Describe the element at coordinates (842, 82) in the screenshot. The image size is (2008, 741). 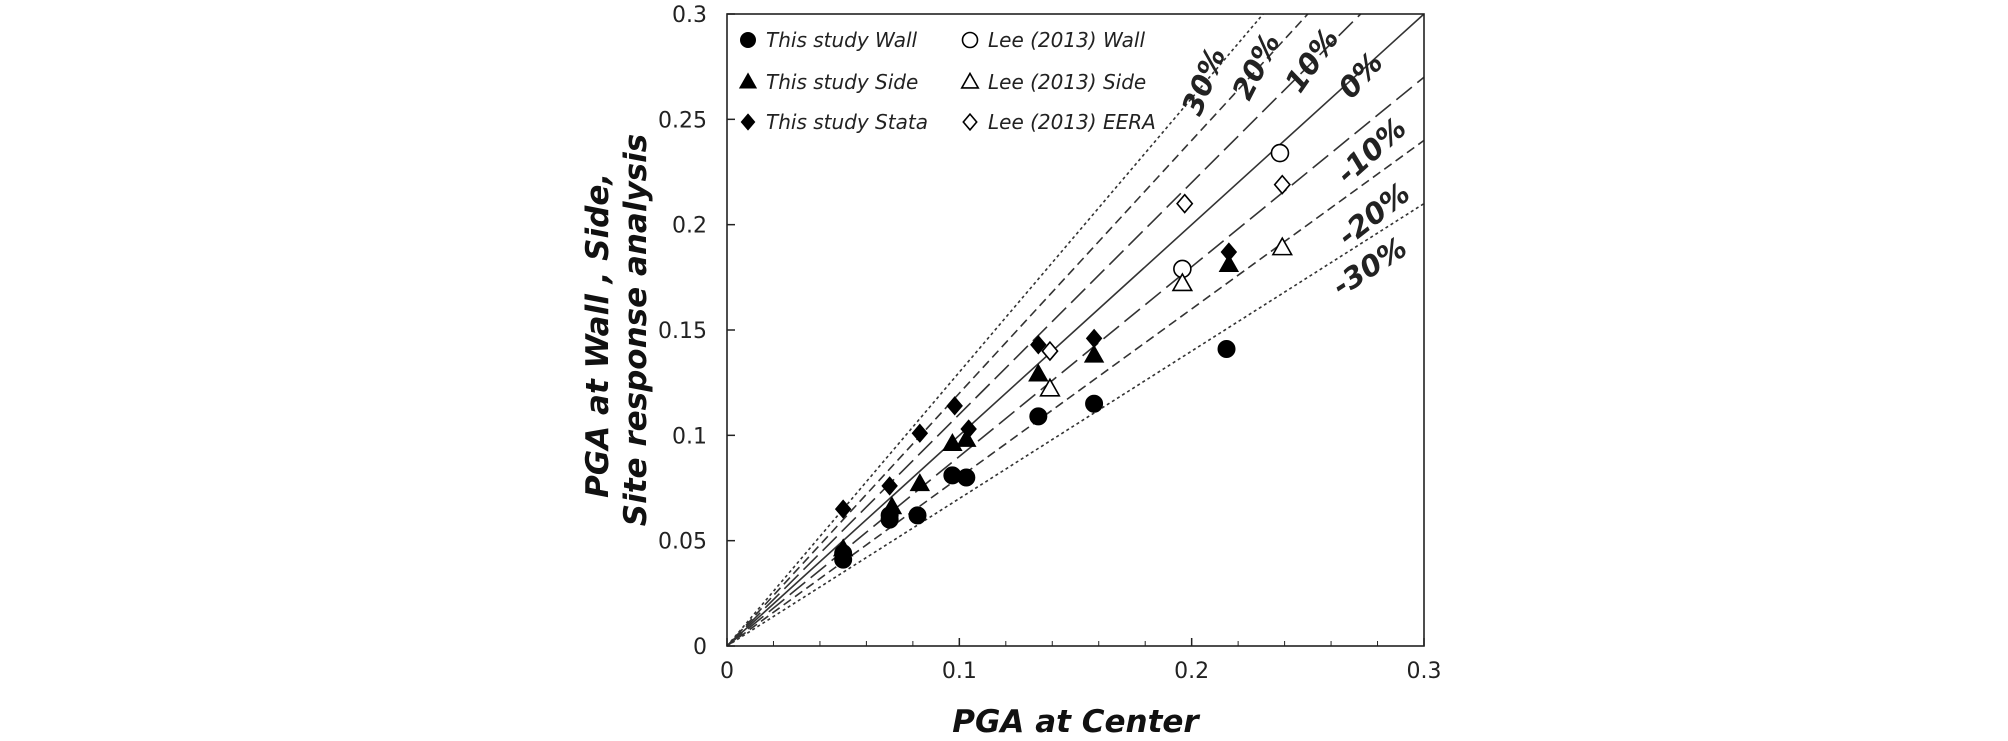
I see `legend-label-2: This study Side` at that location.